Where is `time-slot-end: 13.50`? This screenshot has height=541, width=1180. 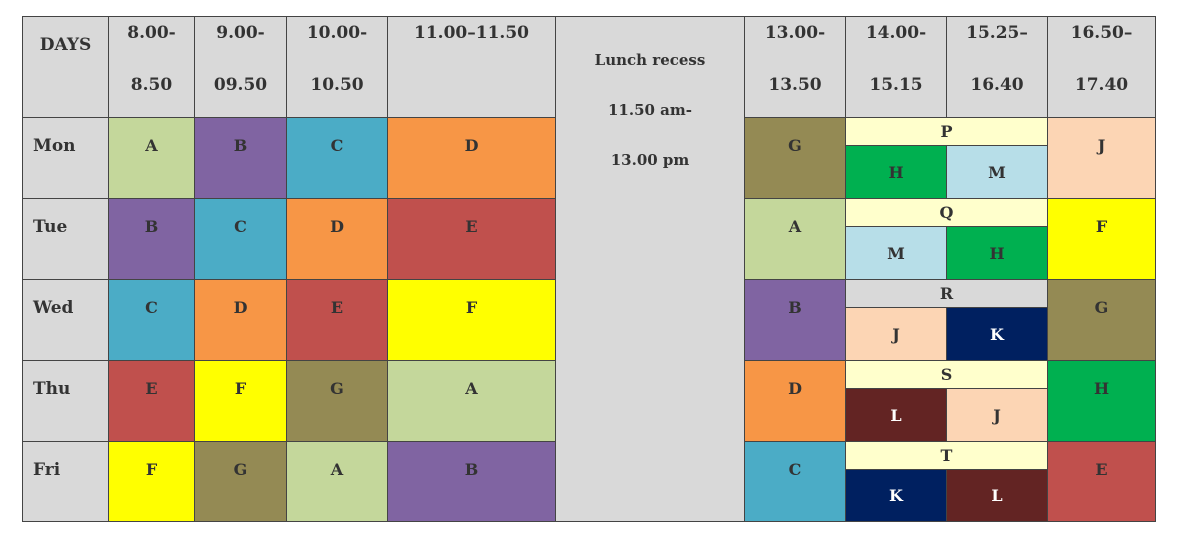
time-slot-end: 13.50 is located at coordinates (795, 85).